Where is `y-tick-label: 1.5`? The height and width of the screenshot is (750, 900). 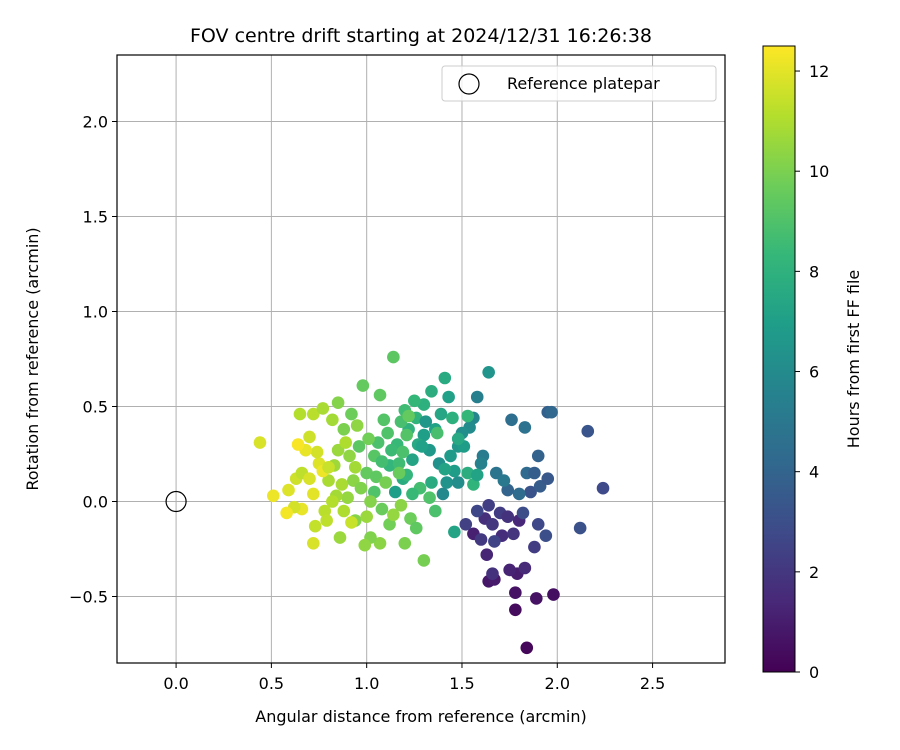 y-tick-label: 1.5 is located at coordinates (95, 217).